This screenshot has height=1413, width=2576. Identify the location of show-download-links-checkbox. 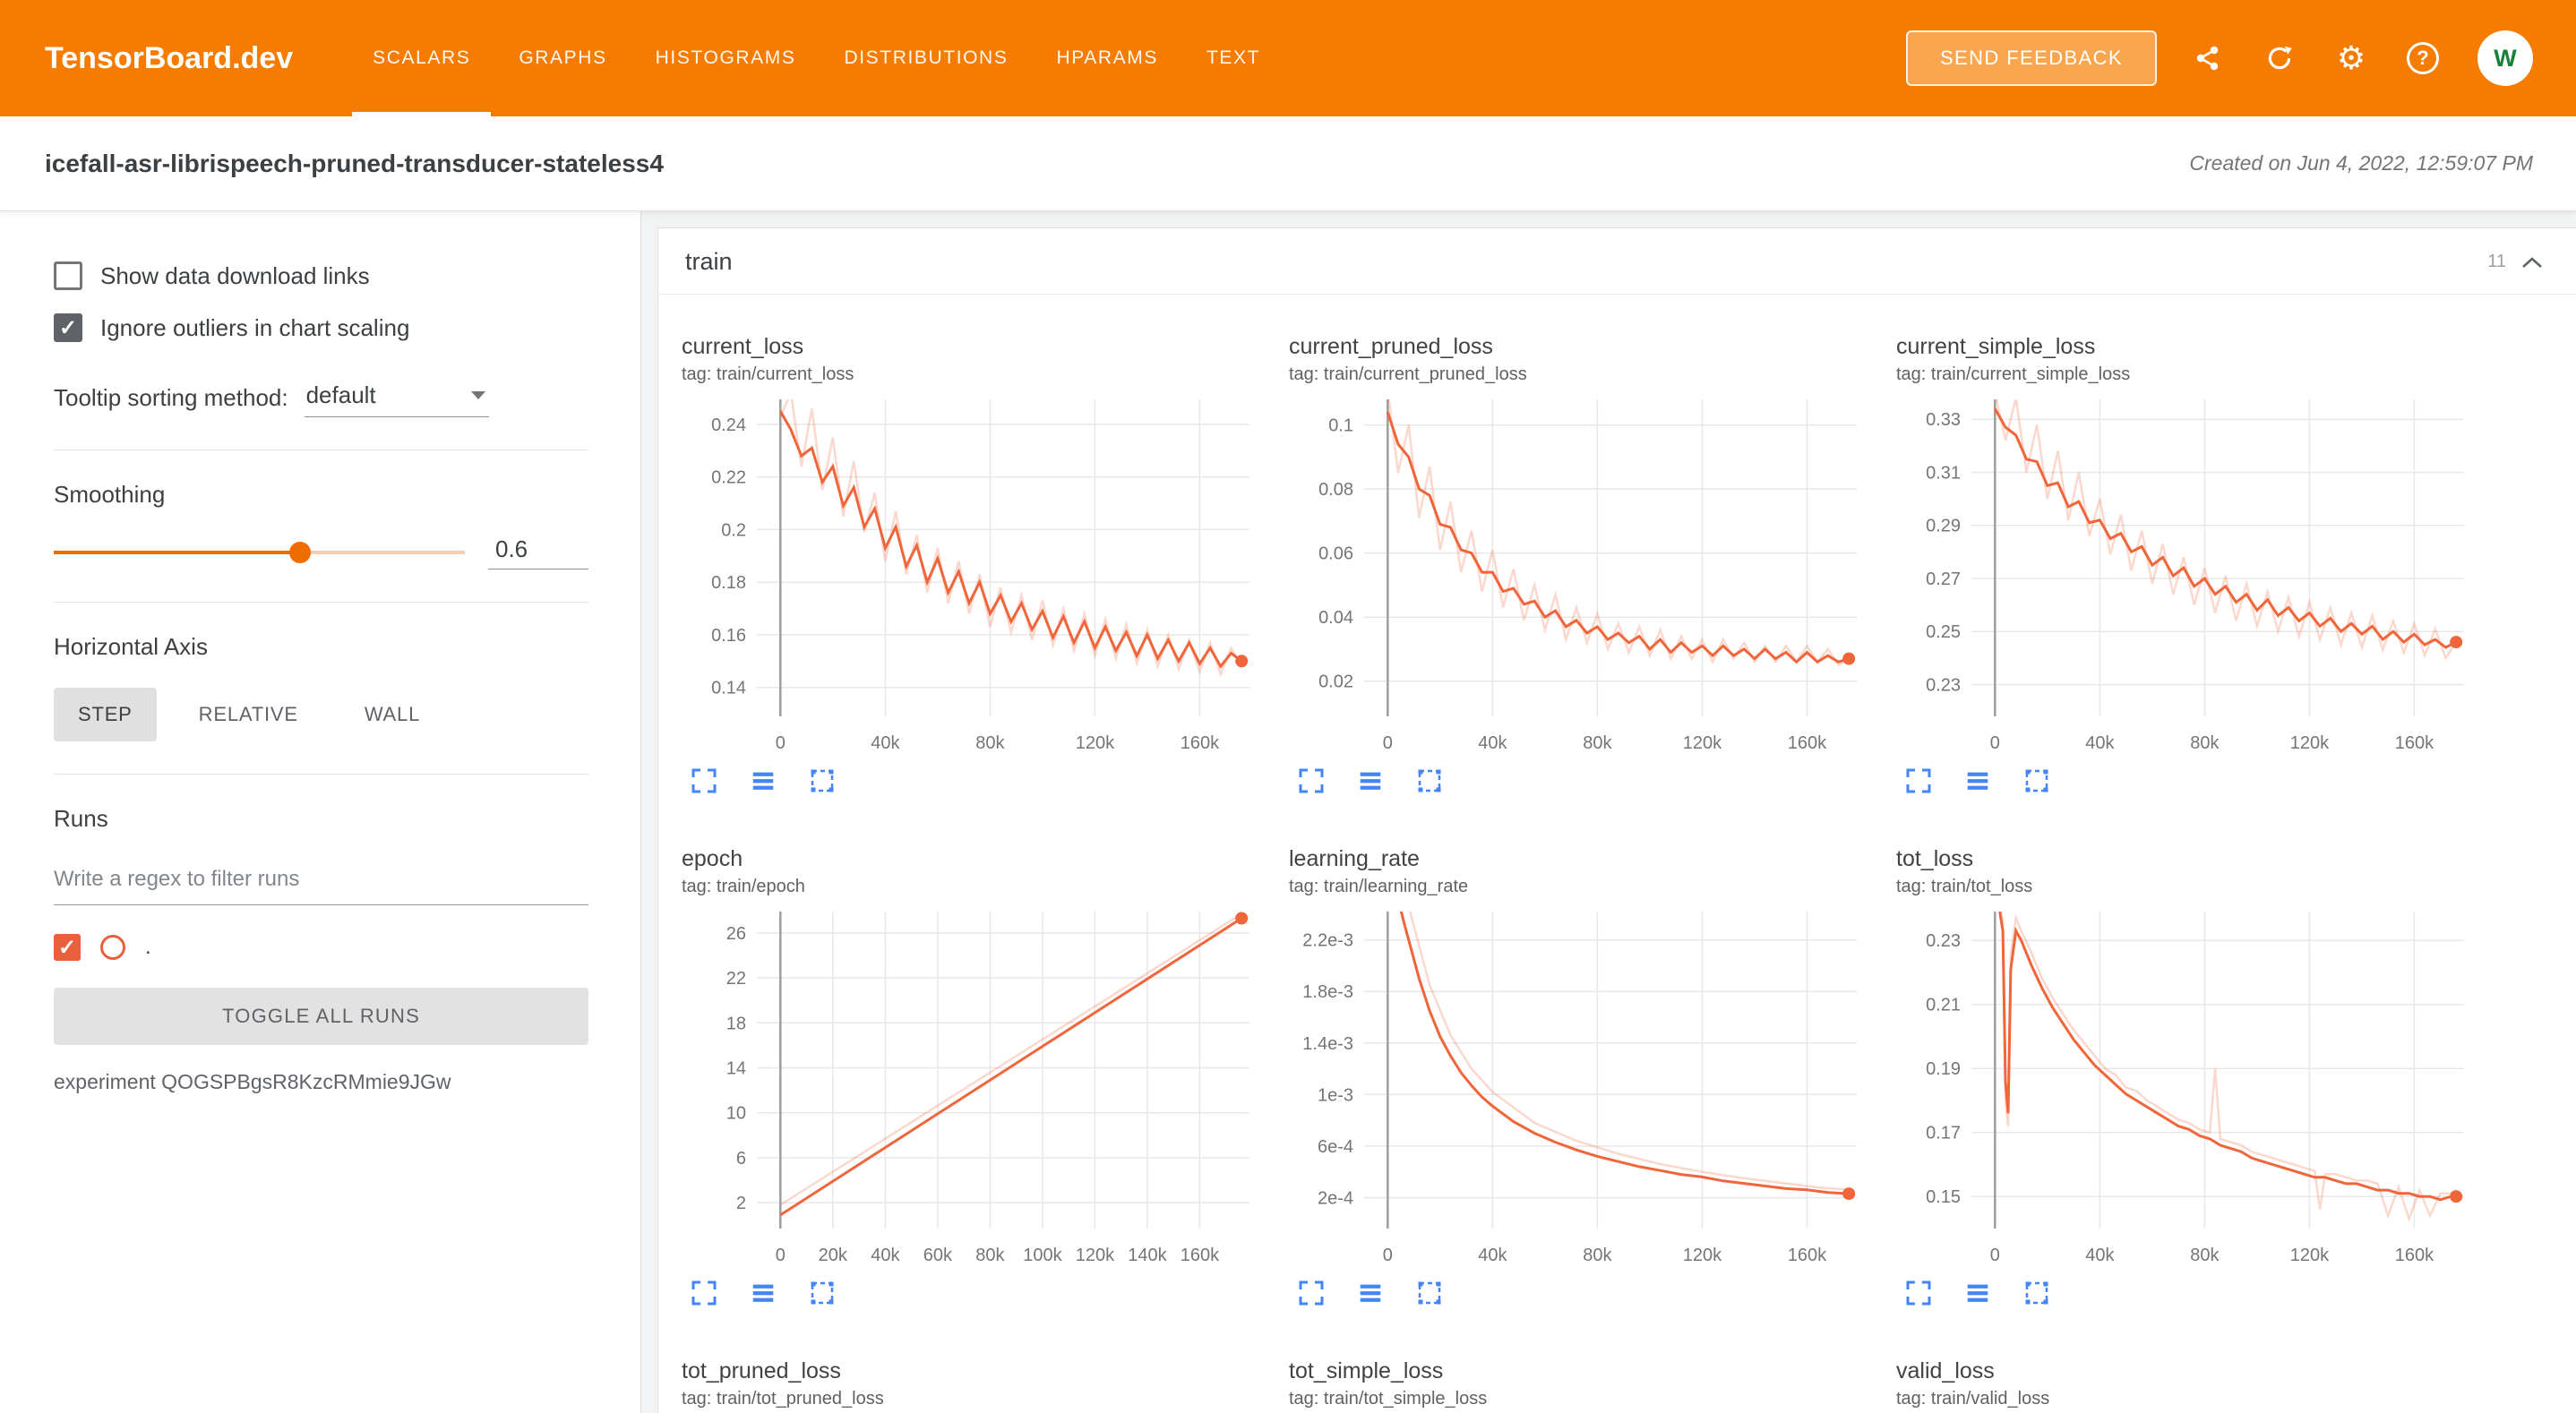
(68, 275).